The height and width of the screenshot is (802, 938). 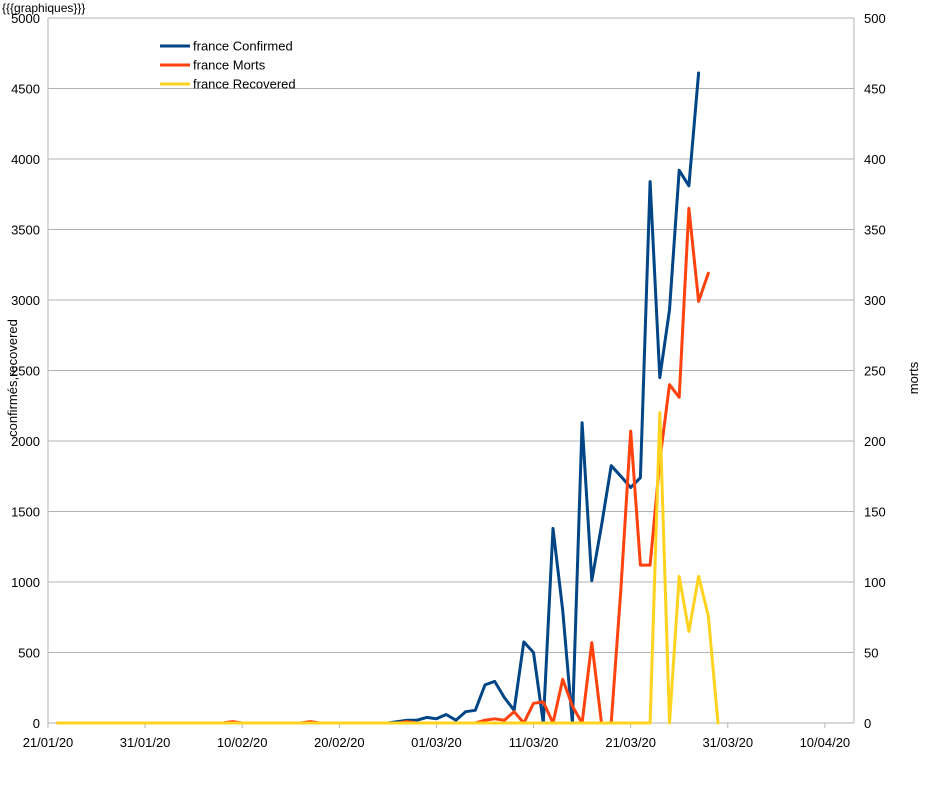 What do you see at coordinates (875, 300) in the screenshot?
I see `y-right-tick-label: 300` at bounding box center [875, 300].